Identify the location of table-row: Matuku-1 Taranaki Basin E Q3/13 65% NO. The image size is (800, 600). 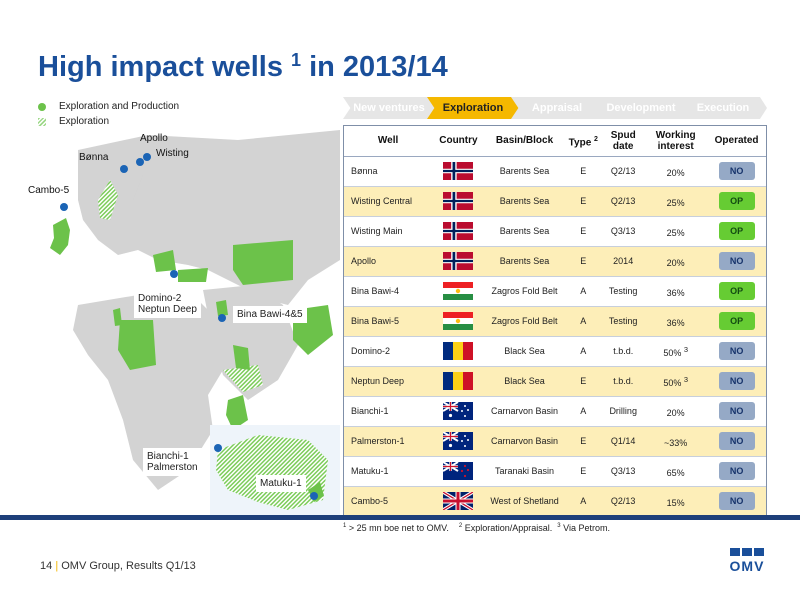
(555, 470).